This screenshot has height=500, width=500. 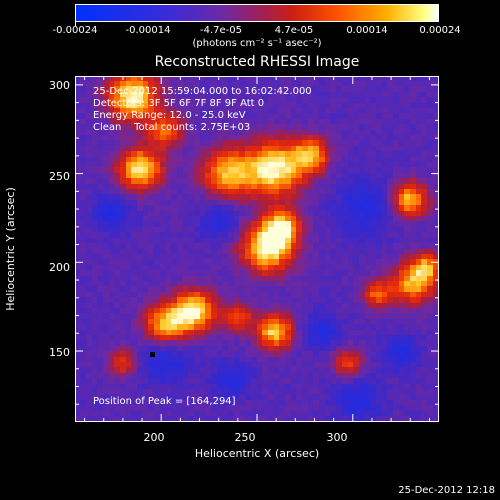 What do you see at coordinates (169, 115) in the screenshot?
I see `annotation-energy: Energy Range: 12.0 - 25.0 keV` at bounding box center [169, 115].